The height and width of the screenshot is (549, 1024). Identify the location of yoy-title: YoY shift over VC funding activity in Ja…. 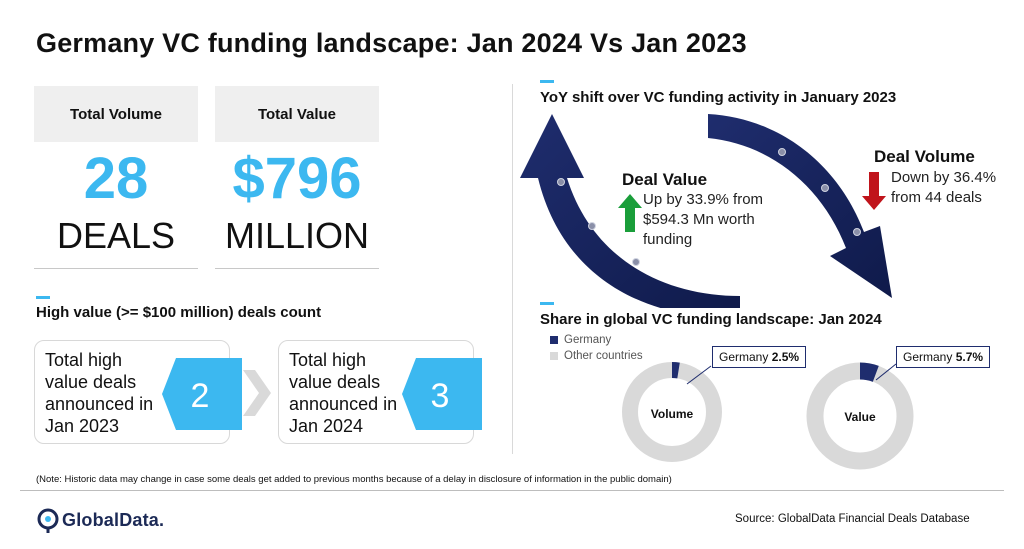
(718, 97).